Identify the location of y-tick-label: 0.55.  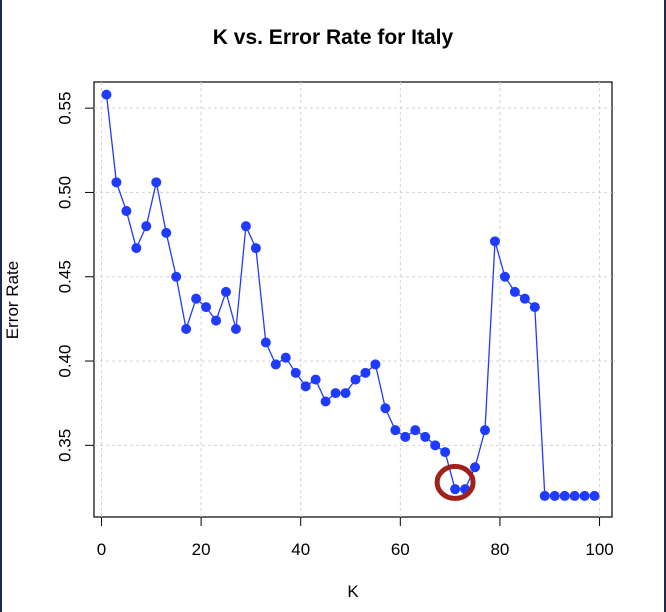
(64, 108).